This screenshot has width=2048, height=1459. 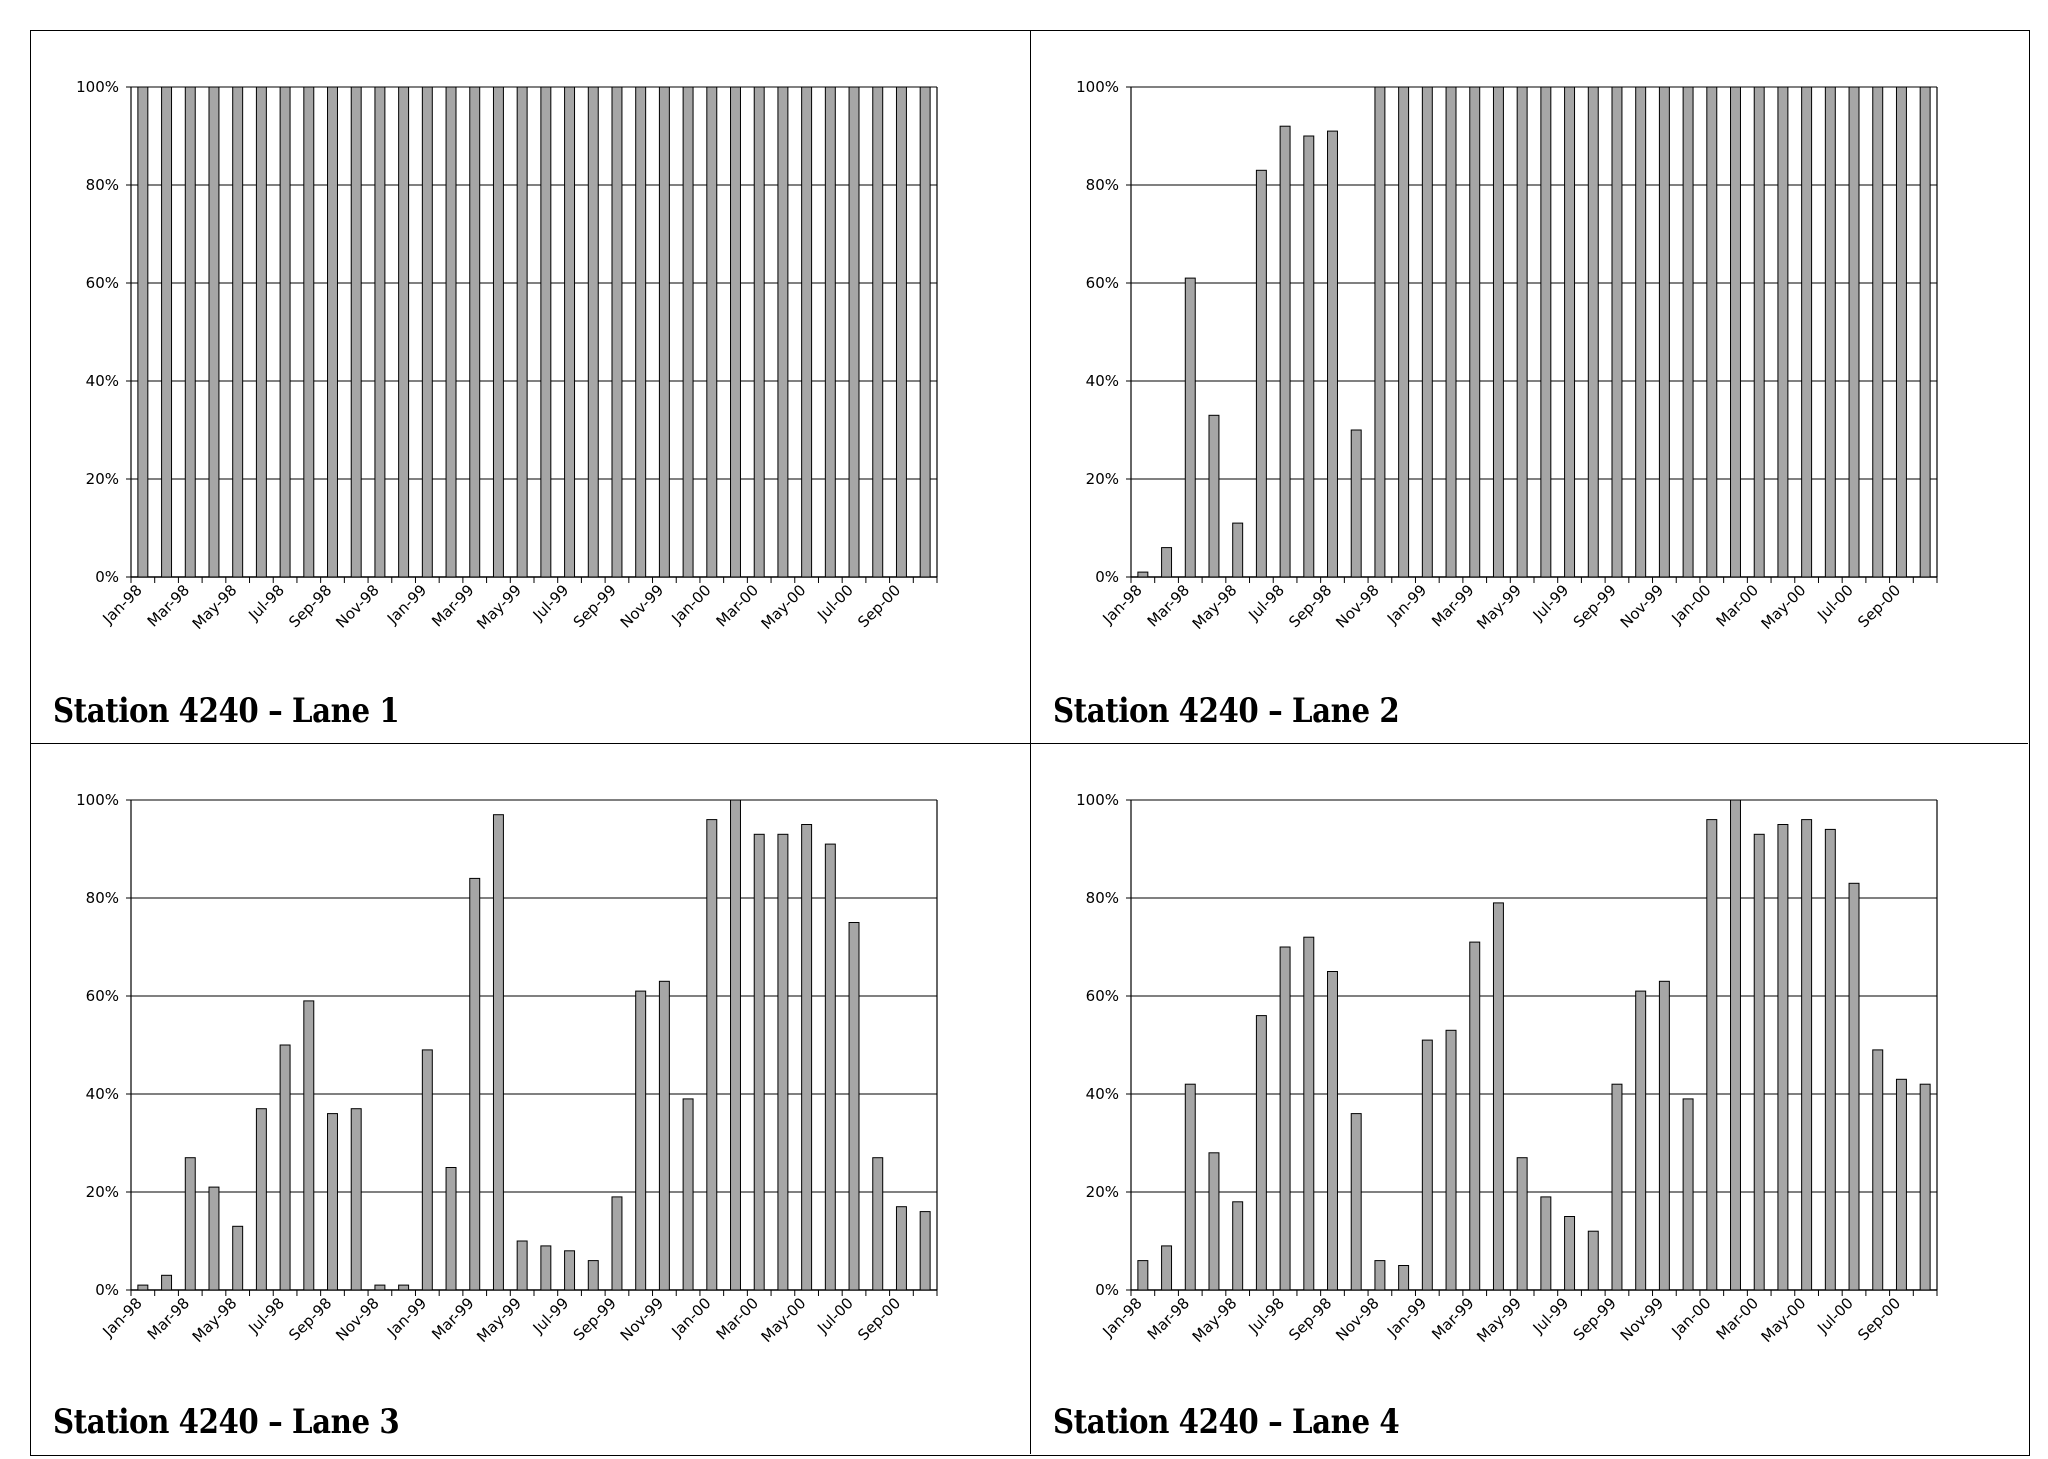 What do you see at coordinates (226, 1422) in the screenshot?
I see `chart-title: Station 4240 – Lane 3` at bounding box center [226, 1422].